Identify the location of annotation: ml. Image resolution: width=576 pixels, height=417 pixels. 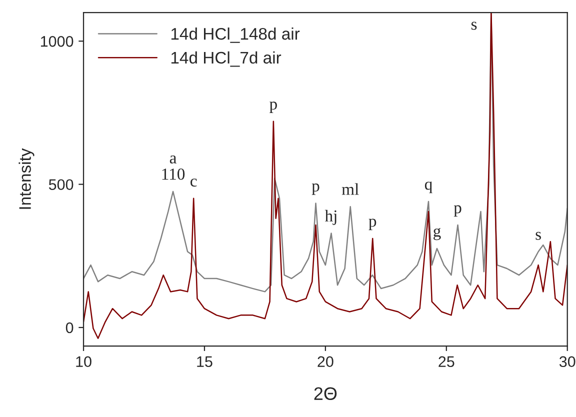
(350, 189).